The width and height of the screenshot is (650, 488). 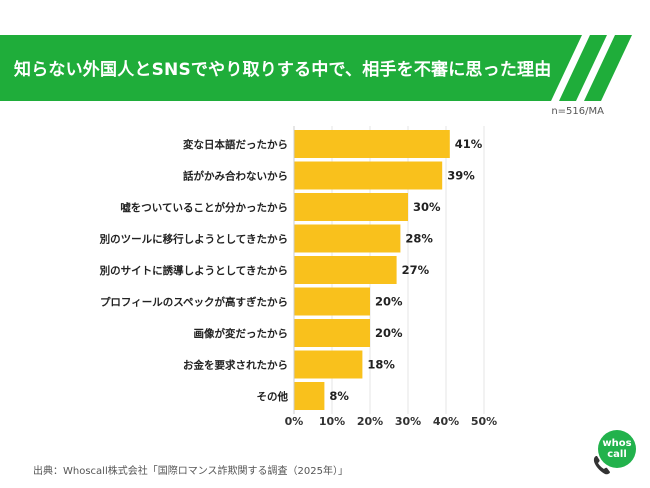 I want to click on category-label: 変な日本語だったから, so click(x=235, y=144).